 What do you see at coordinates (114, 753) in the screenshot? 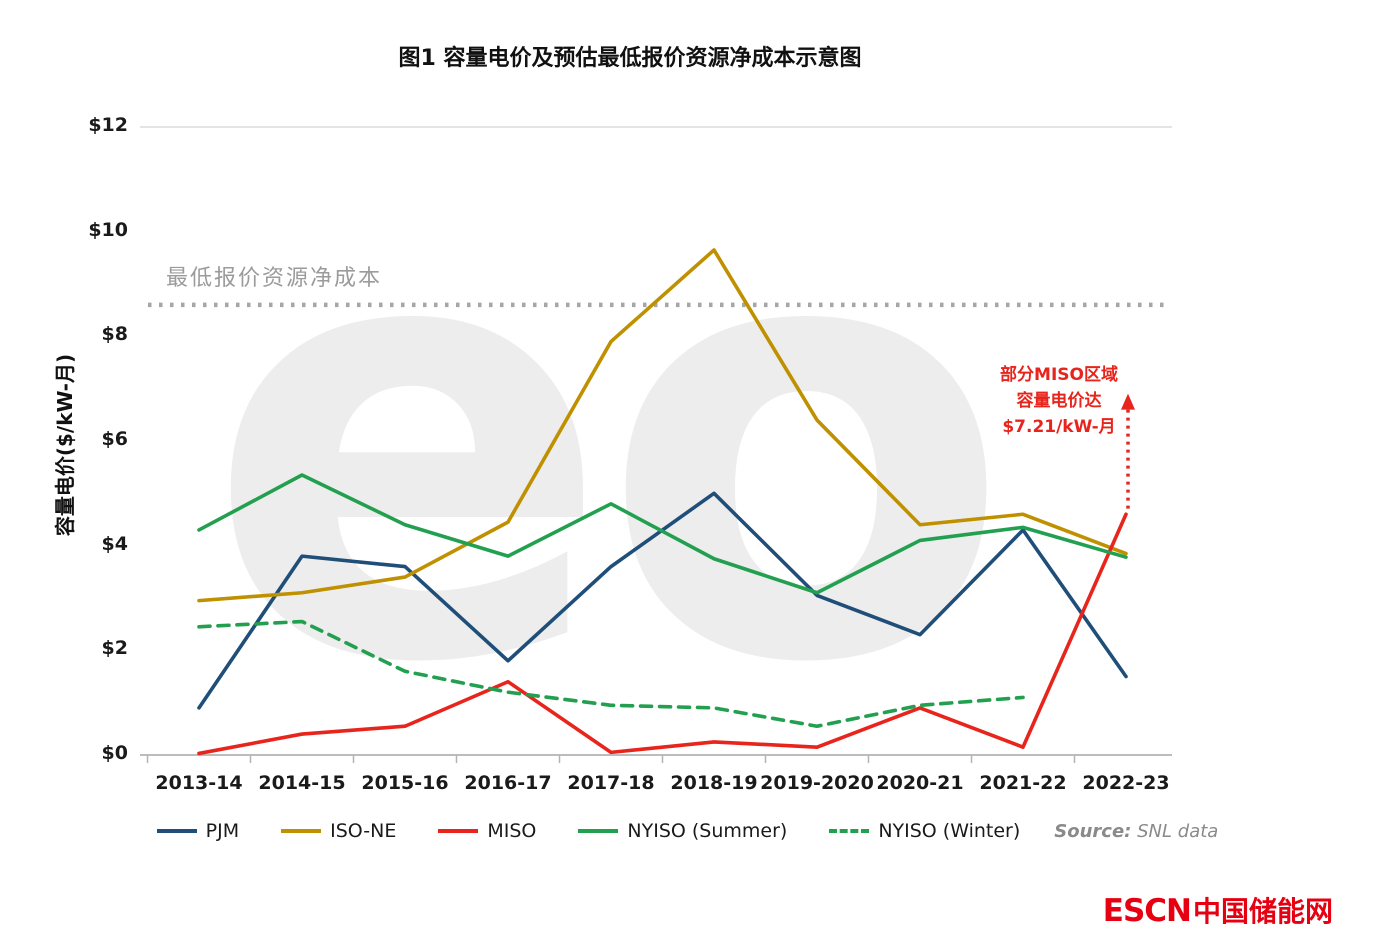
I see `y-tick-label: $0` at bounding box center [114, 753].